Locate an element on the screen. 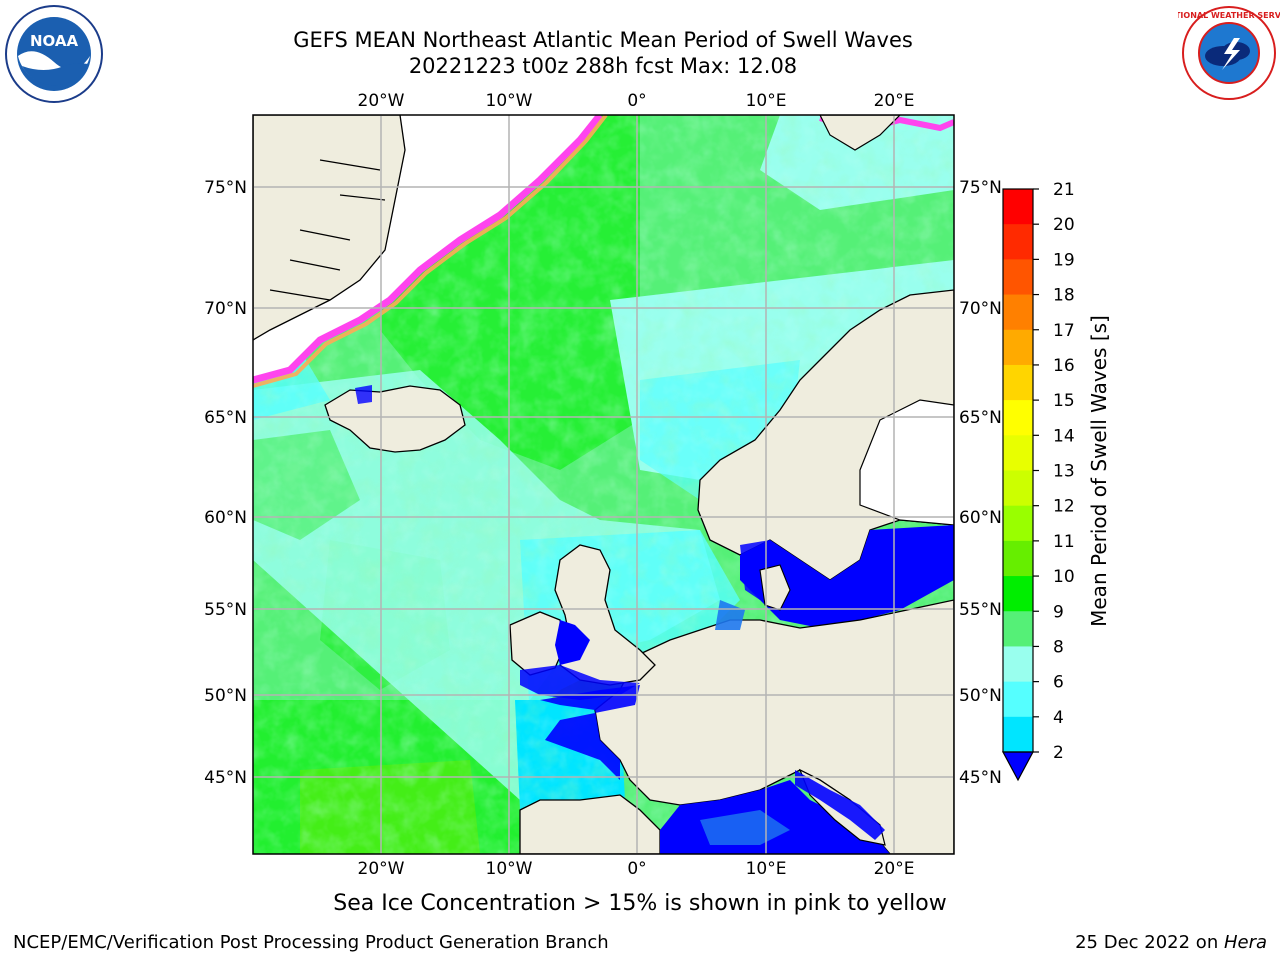 The height and width of the screenshot is (960, 1280). colorbar-label: Mean Period of Swell Waves [s] is located at coordinates (1099, 471).